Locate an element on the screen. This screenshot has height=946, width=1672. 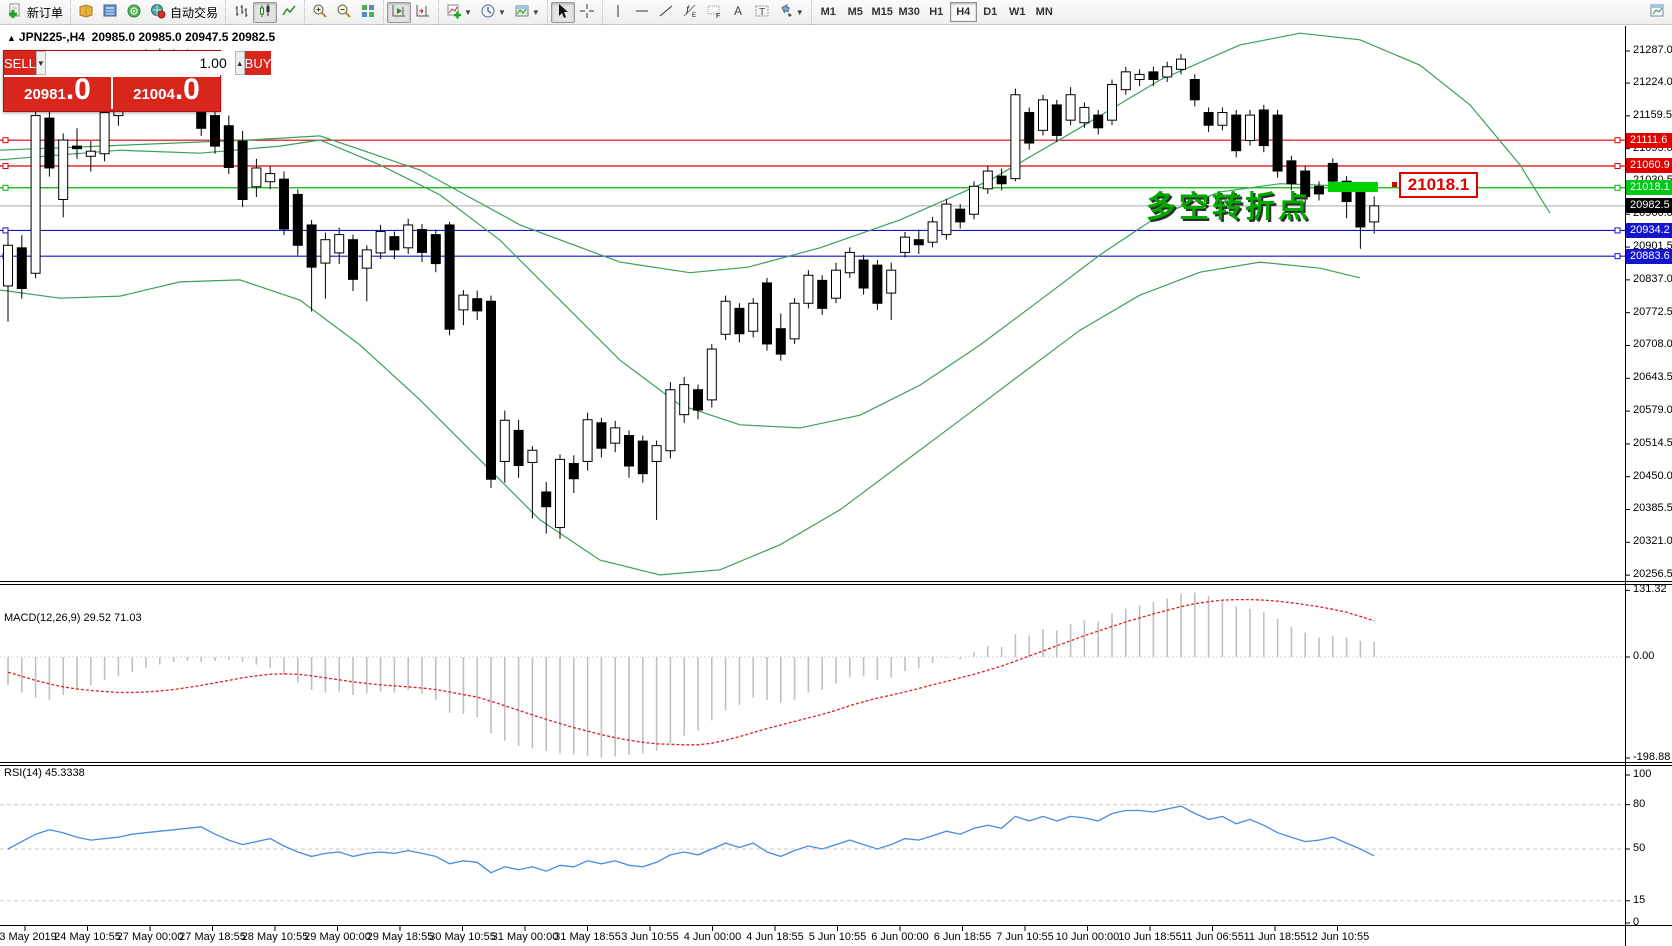
periods-dropdown-arrow: ▼ is located at coordinates (501, 12).